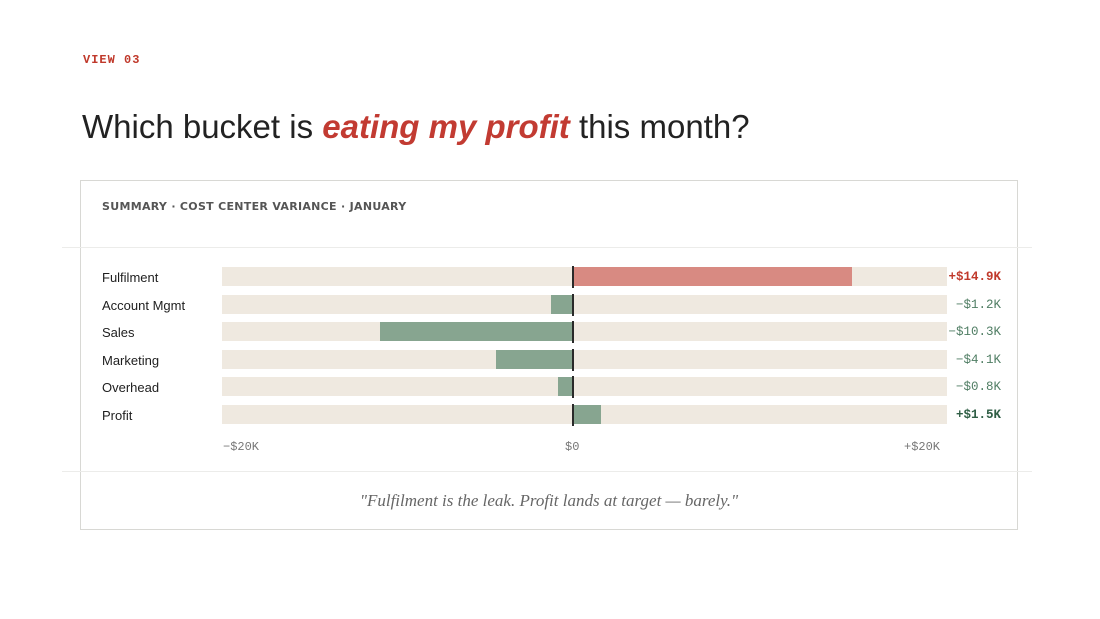  Describe the element at coordinates (565, 386) in the screenshot. I see `bar-overhead` at that location.